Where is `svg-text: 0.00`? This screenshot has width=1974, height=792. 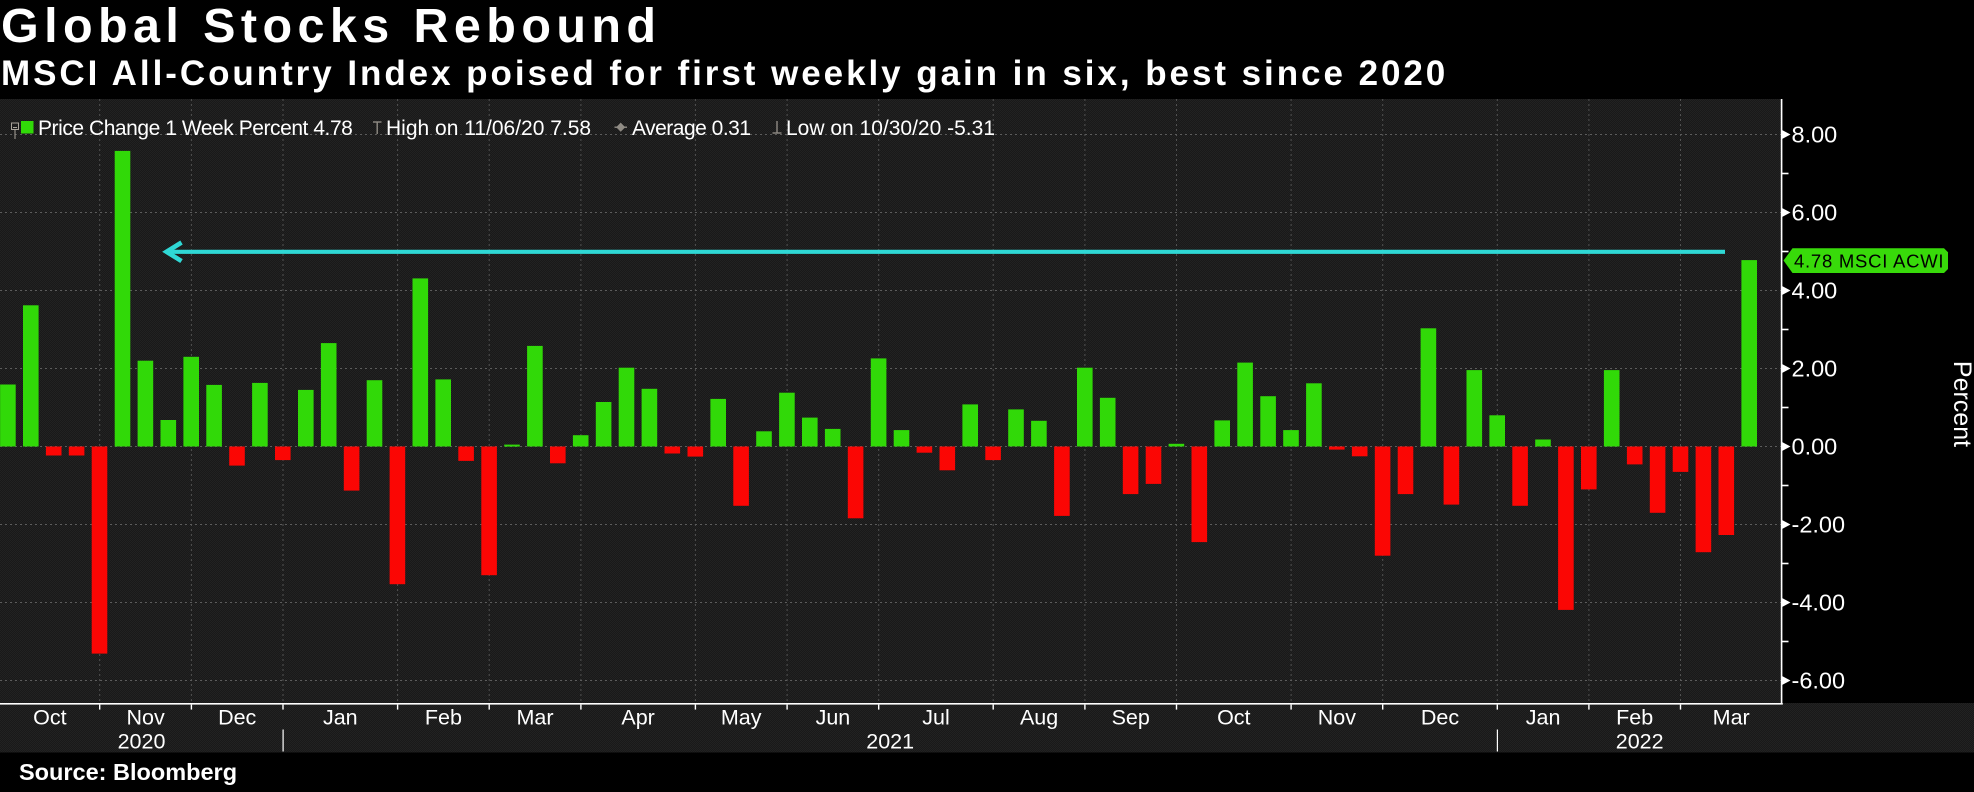 svg-text: 0.00 is located at coordinates (1815, 447).